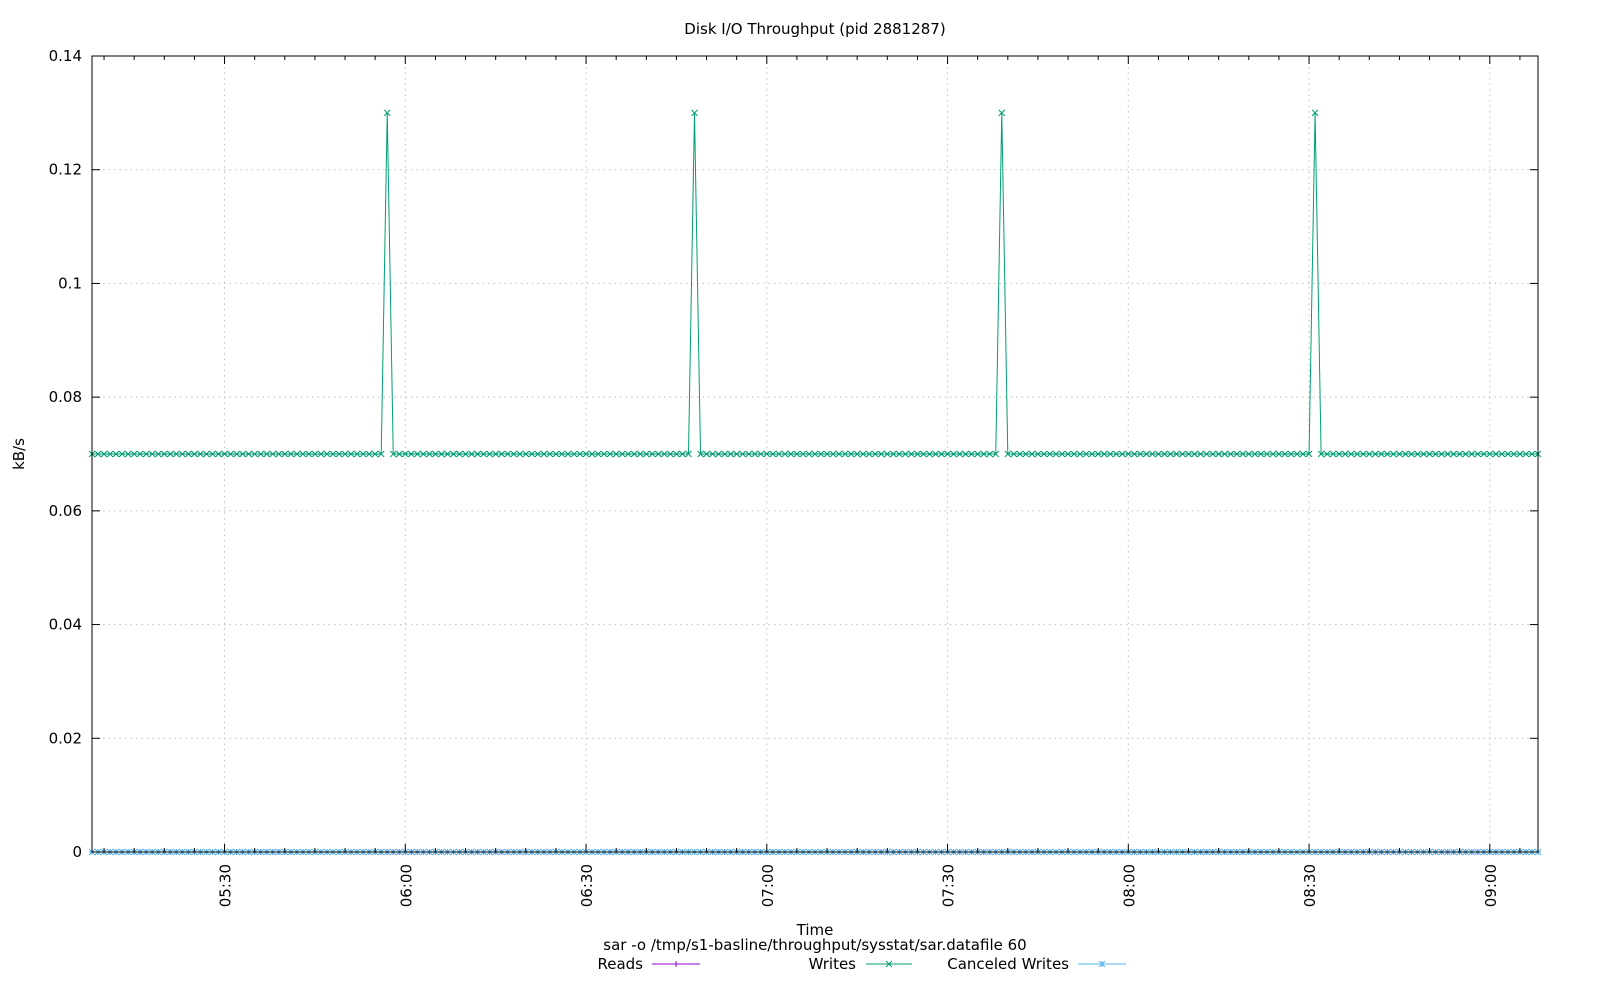 The height and width of the screenshot is (1000, 1600). What do you see at coordinates (406, 885) in the screenshot?
I see `x-tick-label: 06:00` at bounding box center [406, 885].